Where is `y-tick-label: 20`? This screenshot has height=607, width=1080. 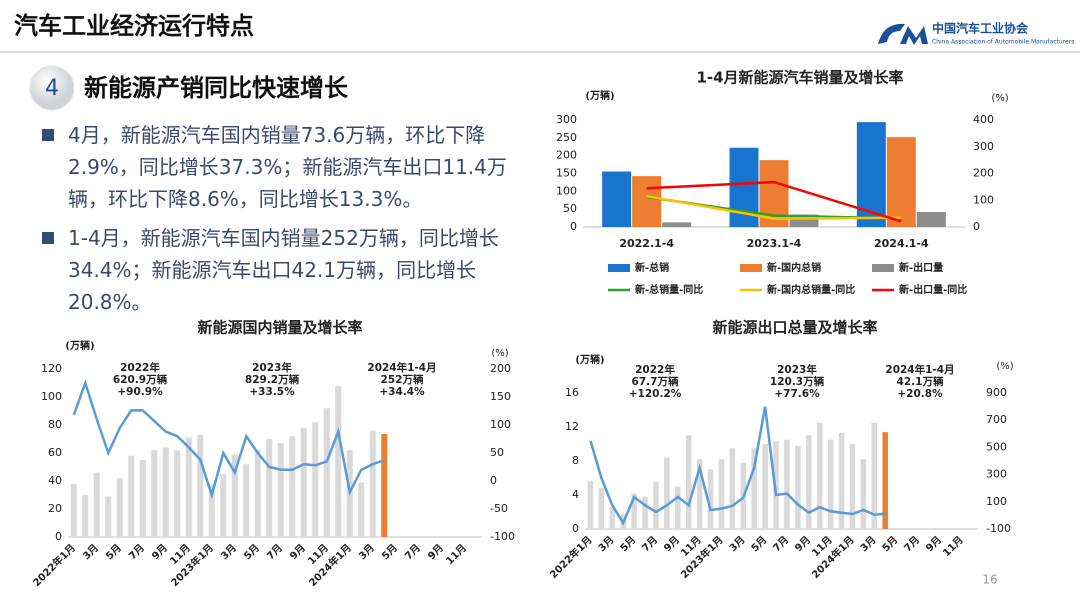 y-tick-label: 20 is located at coordinates (55, 508).